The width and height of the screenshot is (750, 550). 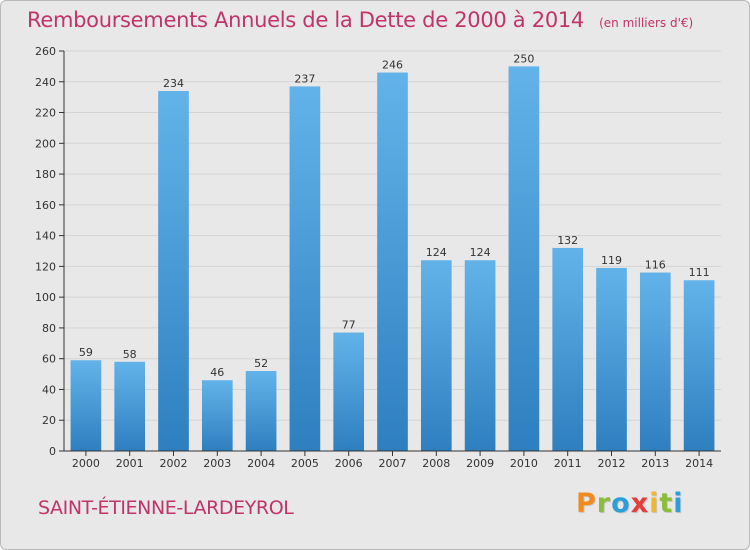 I want to click on x-tick-label-2001: 2001, so click(x=130, y=463).